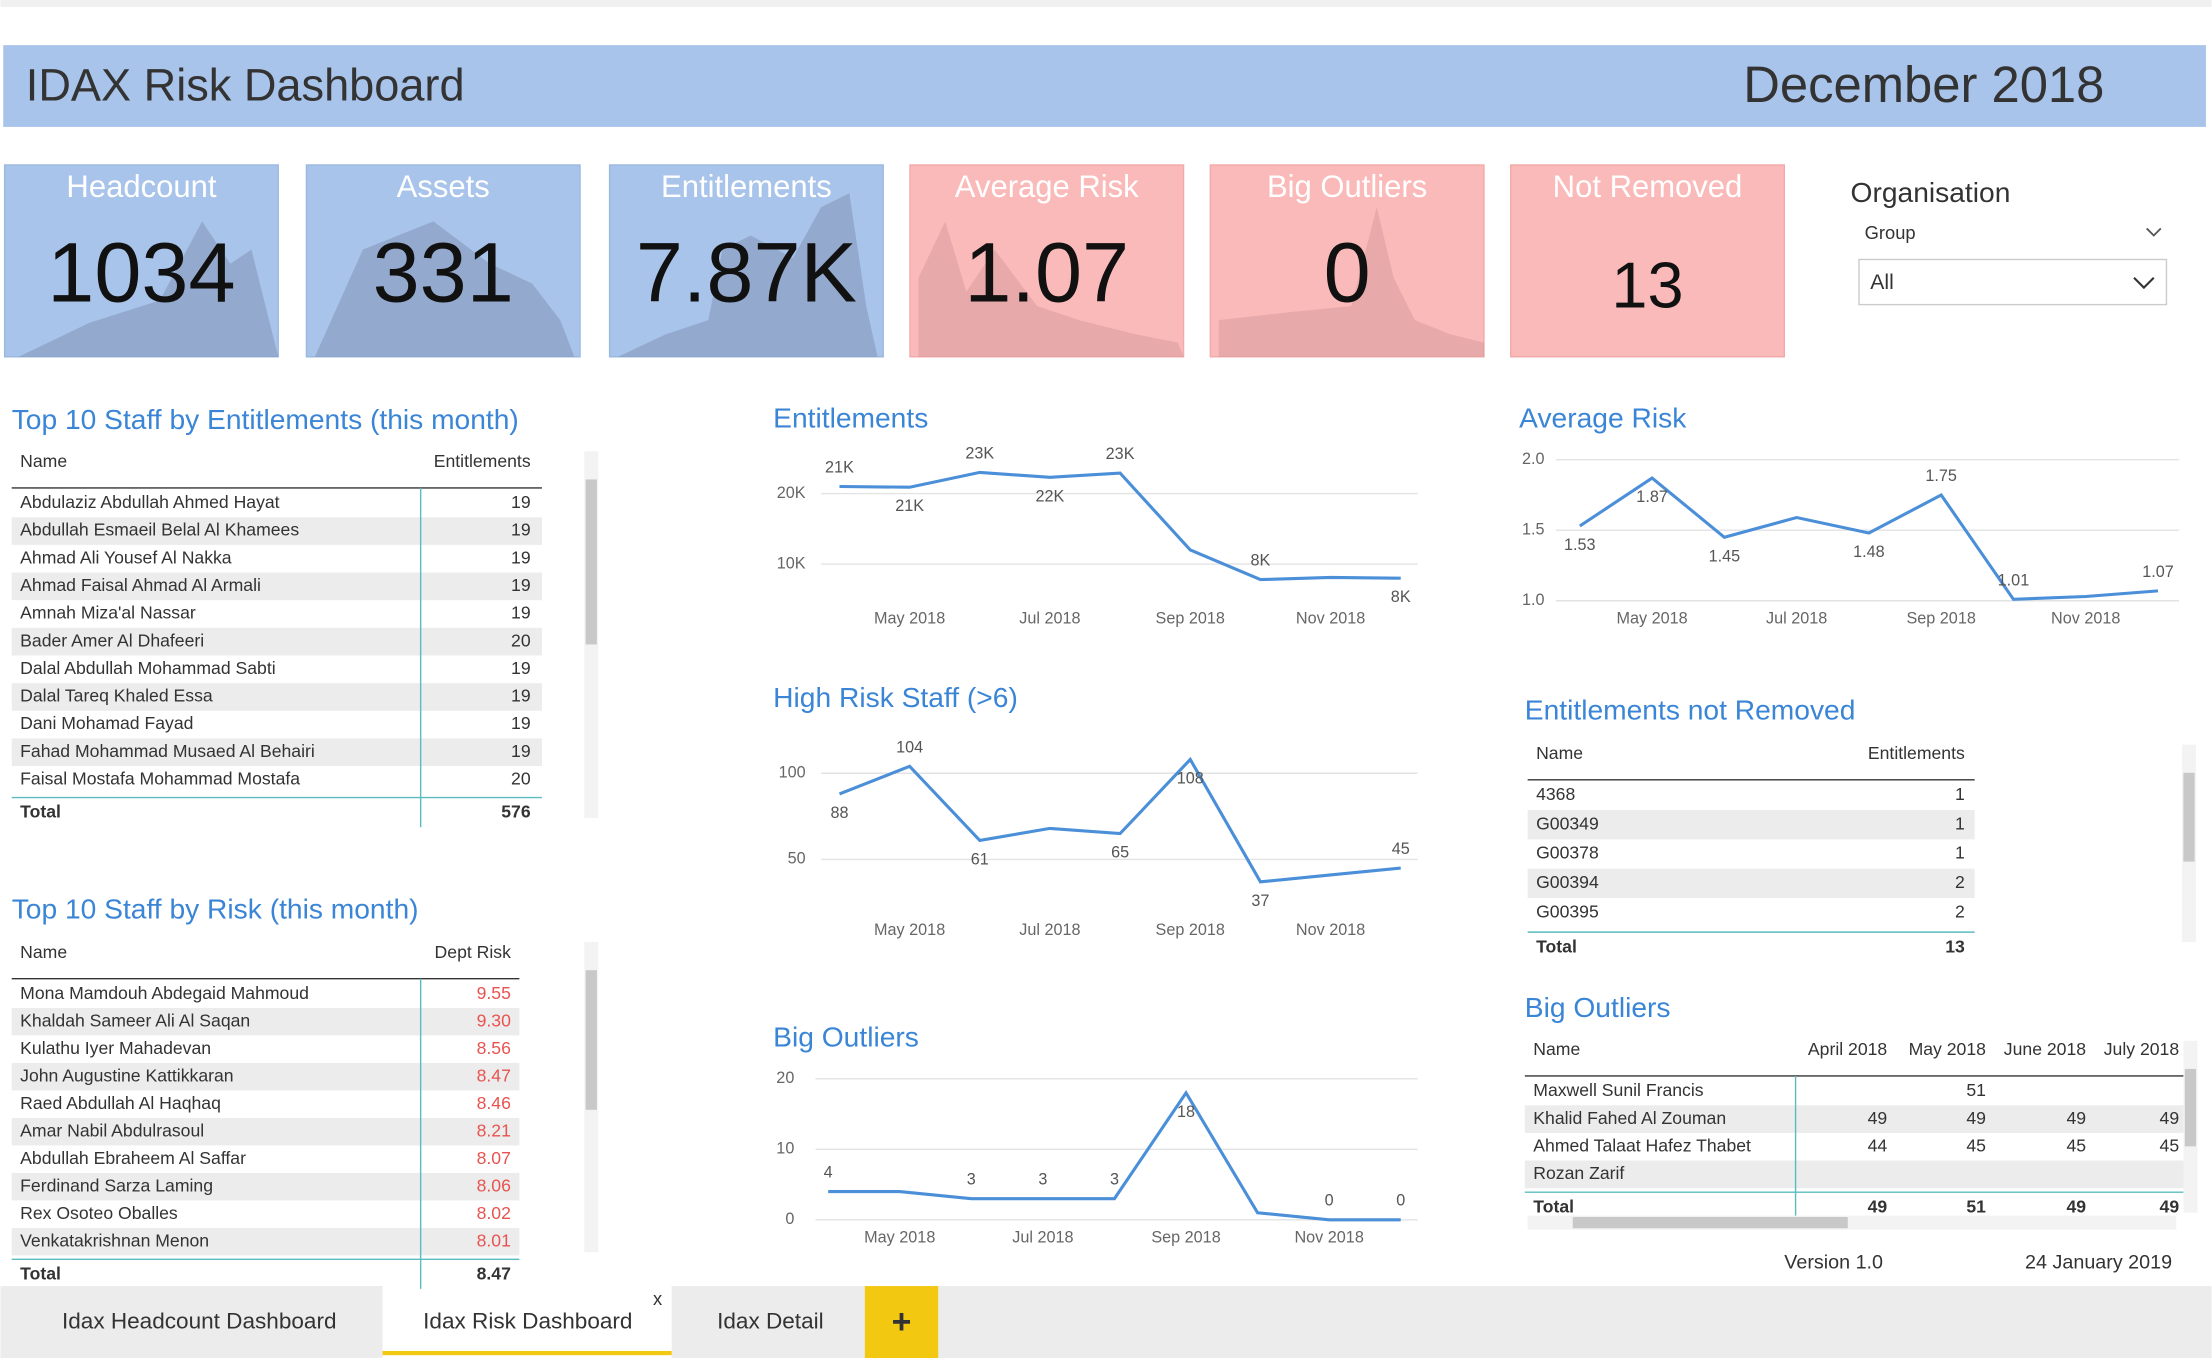 This screenshot has width=2212, height=1358. I want to click on table-cell: Mona Mamdouh Abdegaid Mahmoud, so click(164, 993).